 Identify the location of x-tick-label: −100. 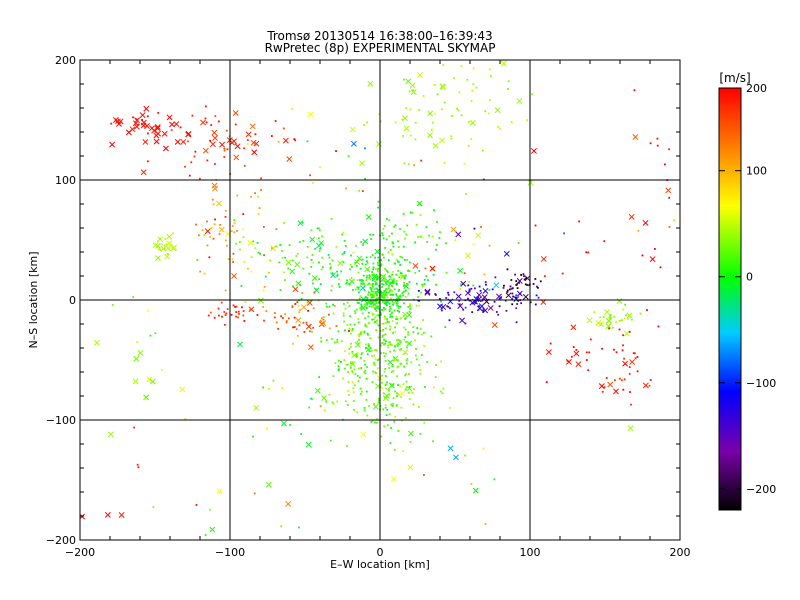
(230, 552).